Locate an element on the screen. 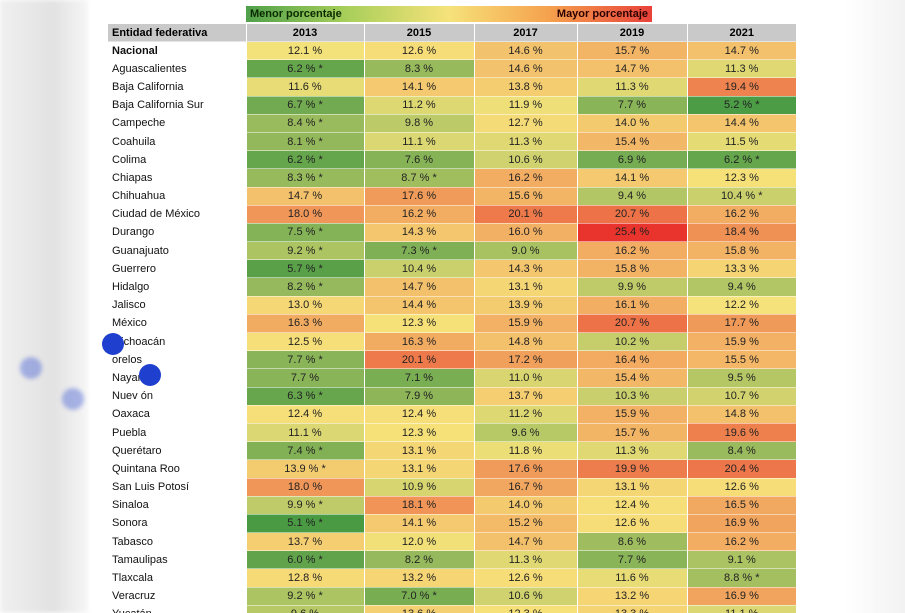  entity-name: Guerrero is located at coordinates (177, 268).